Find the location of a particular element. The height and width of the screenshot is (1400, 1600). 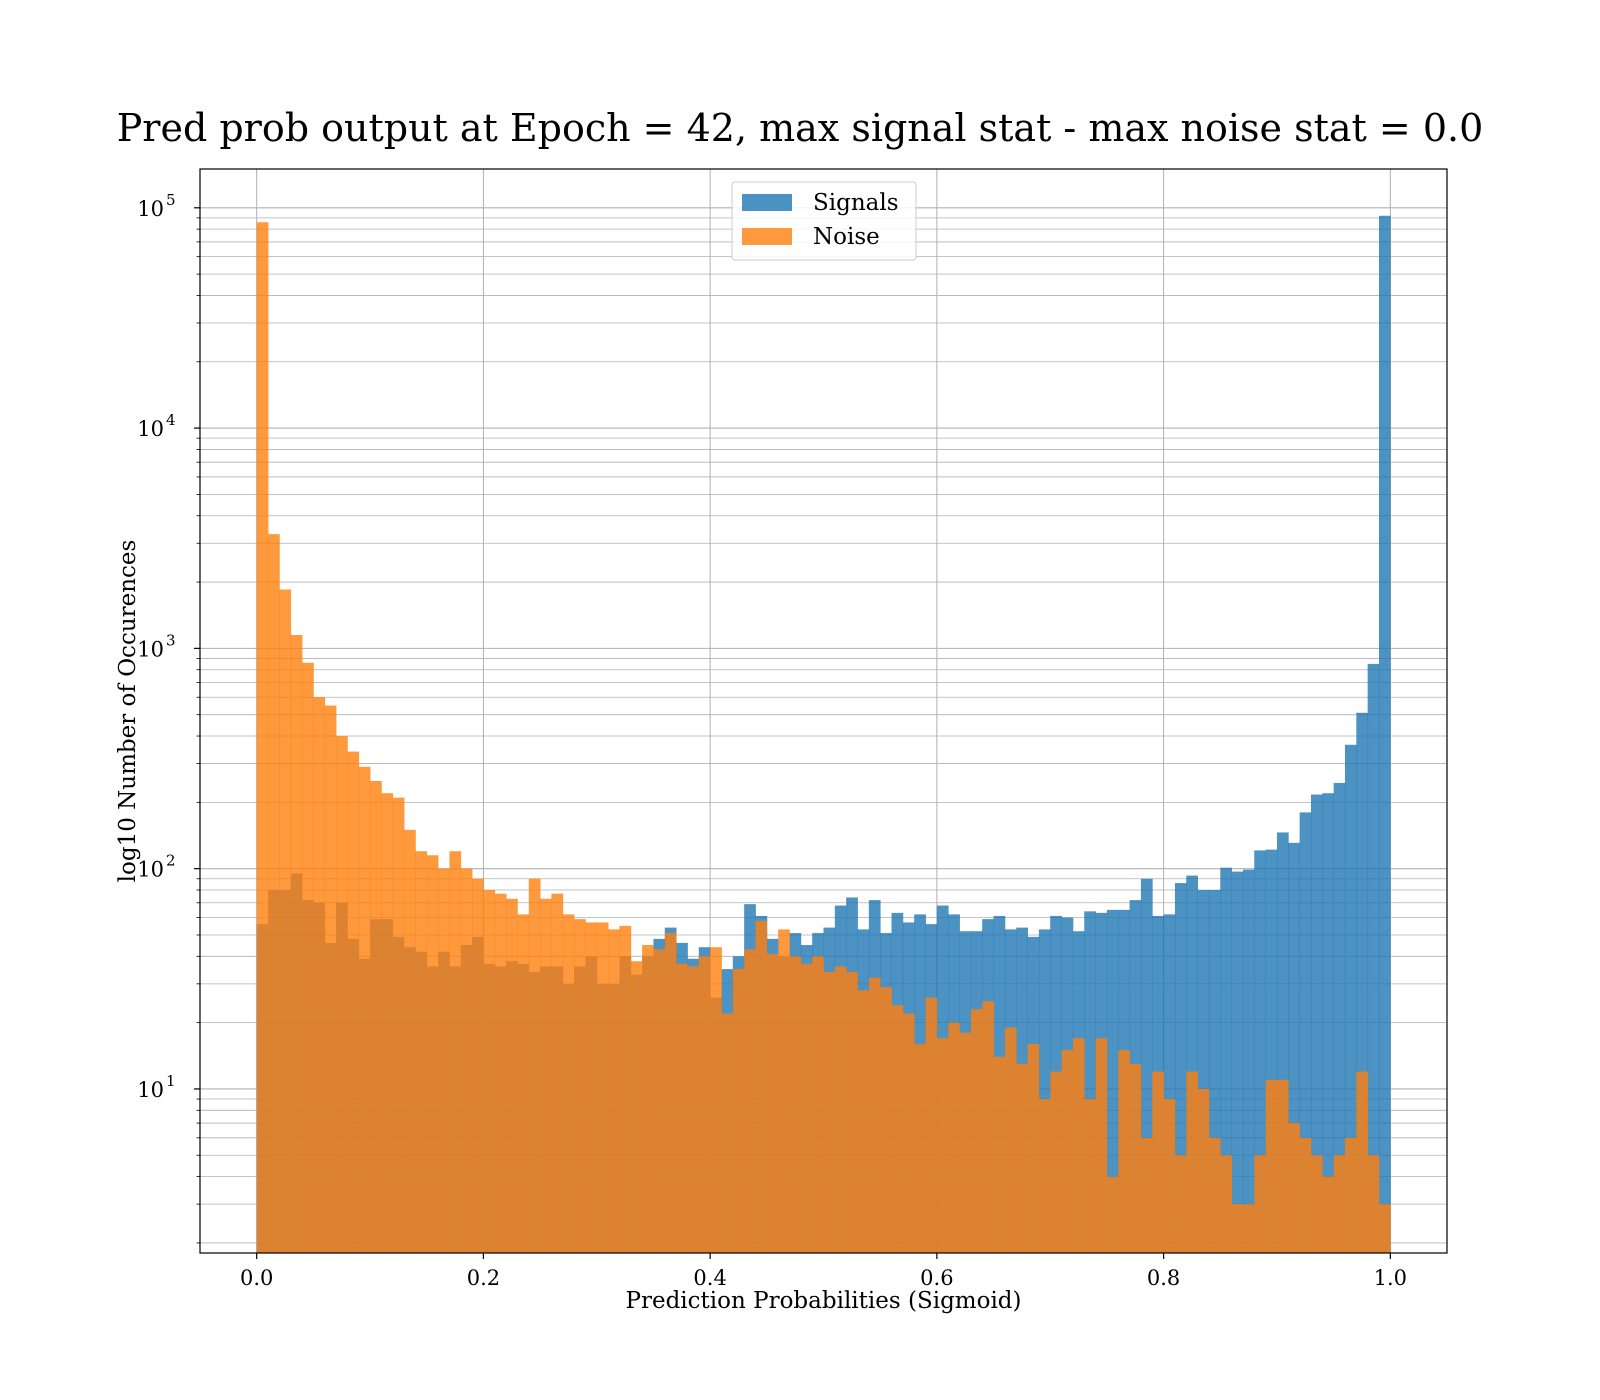

legend-swatch-noise is located at coordinates (767, 236).